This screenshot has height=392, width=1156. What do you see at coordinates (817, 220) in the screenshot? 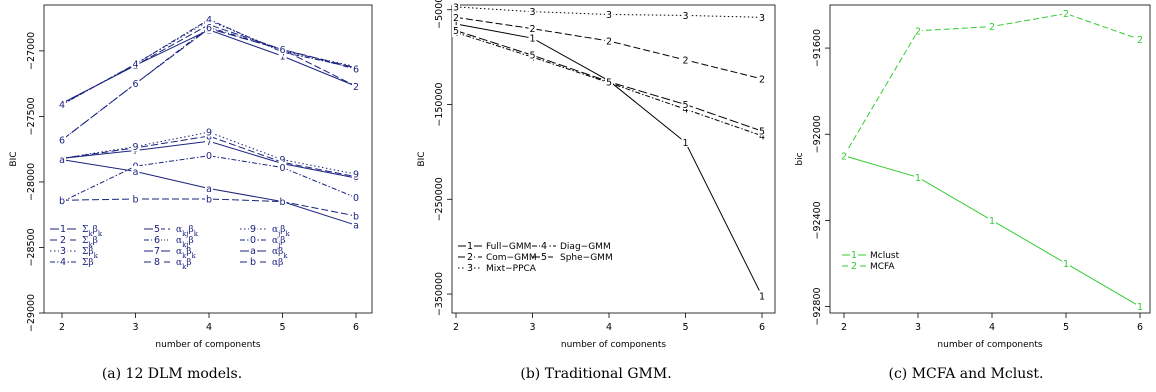
I see `y-tick-label: −92400` at bounding box center [817, 220].